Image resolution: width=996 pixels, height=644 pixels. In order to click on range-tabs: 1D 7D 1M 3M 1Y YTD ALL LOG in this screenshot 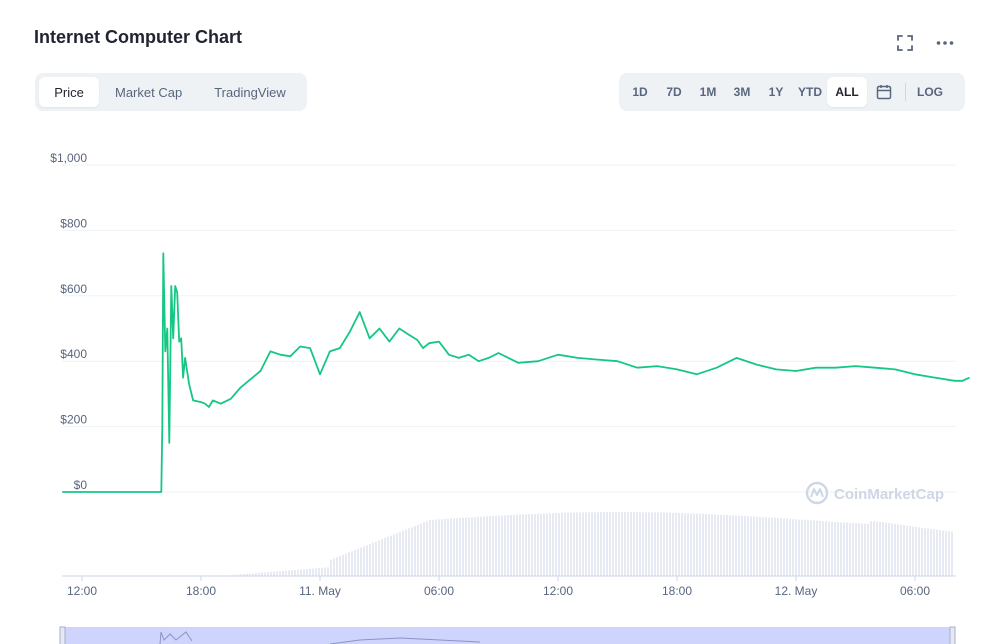, I will do `click(792, 92)`.